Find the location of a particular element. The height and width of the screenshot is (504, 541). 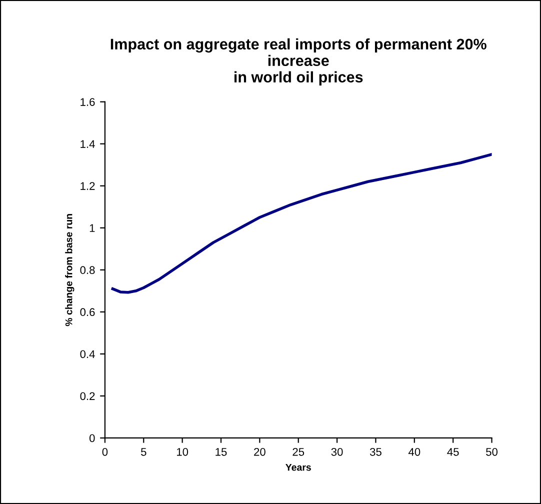

x-tick-label: 20 is located at coordinates (260, 452).